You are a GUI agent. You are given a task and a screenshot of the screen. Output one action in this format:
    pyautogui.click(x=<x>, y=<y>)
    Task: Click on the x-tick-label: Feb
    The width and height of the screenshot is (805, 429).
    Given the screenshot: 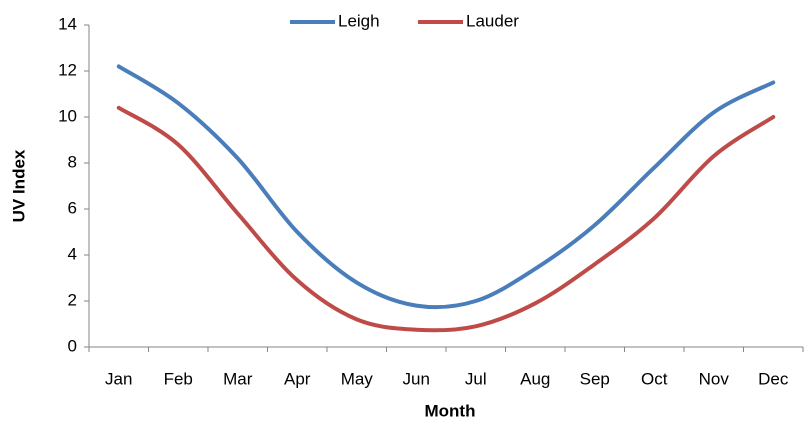 What is the action you would take?
    pyautogui.click(x=178, y=378)
    